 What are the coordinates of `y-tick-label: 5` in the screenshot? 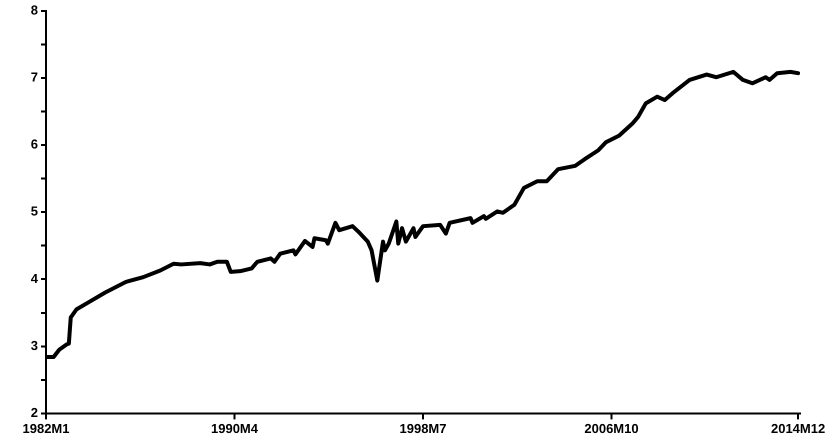 It's located at (34, 211).